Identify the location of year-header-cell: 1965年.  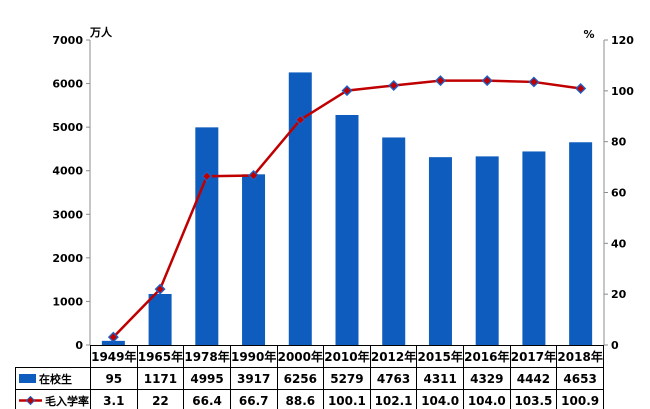
(160, 356).